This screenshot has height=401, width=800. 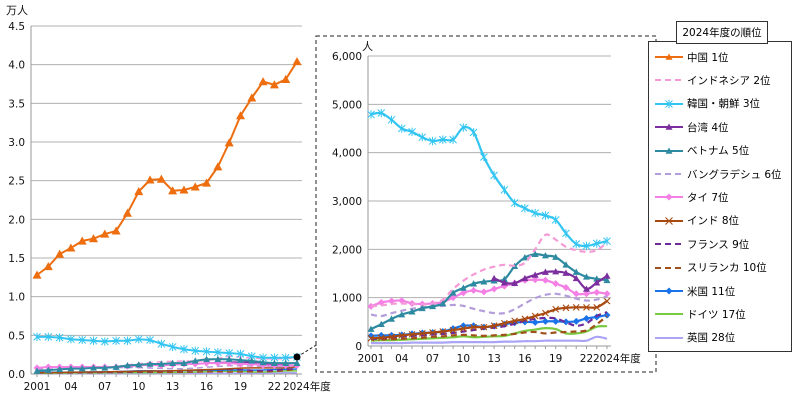 I want to click on x-tick-label: 19, so click(x=240, y=387).